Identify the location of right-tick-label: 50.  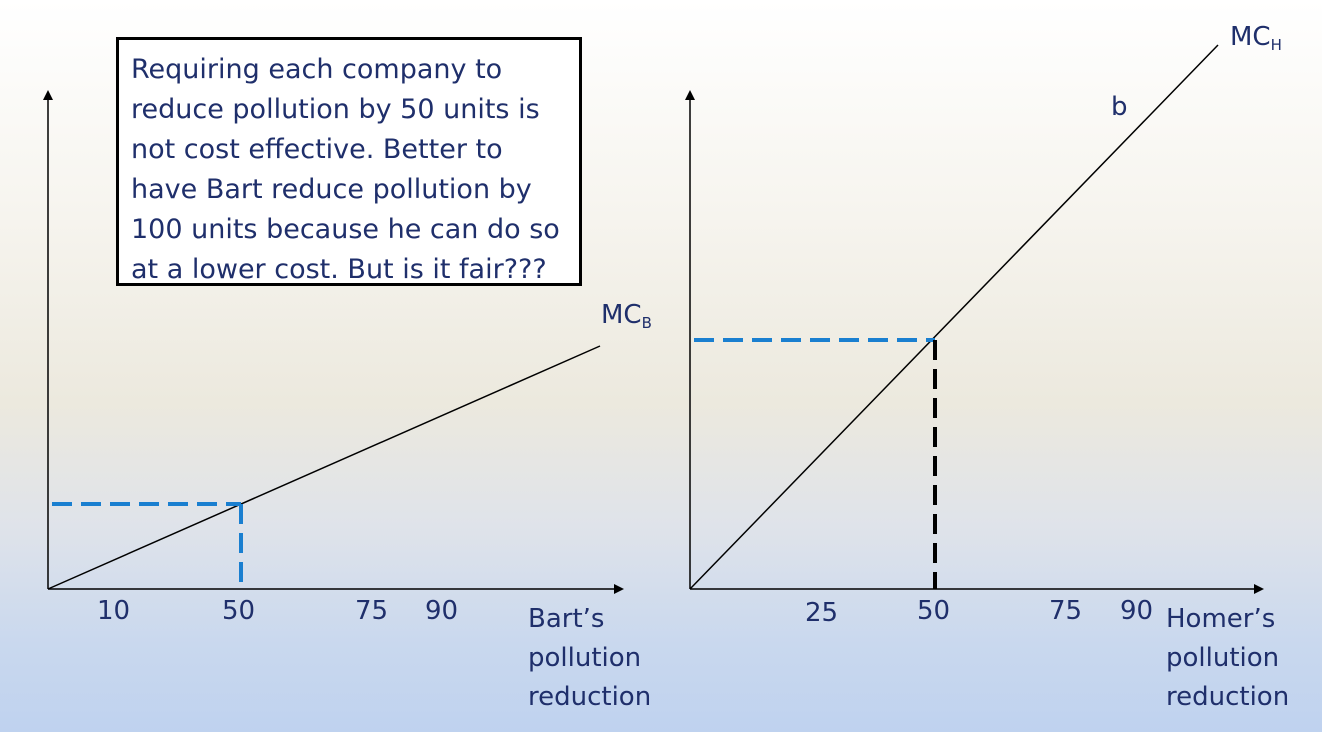
(934, 611).